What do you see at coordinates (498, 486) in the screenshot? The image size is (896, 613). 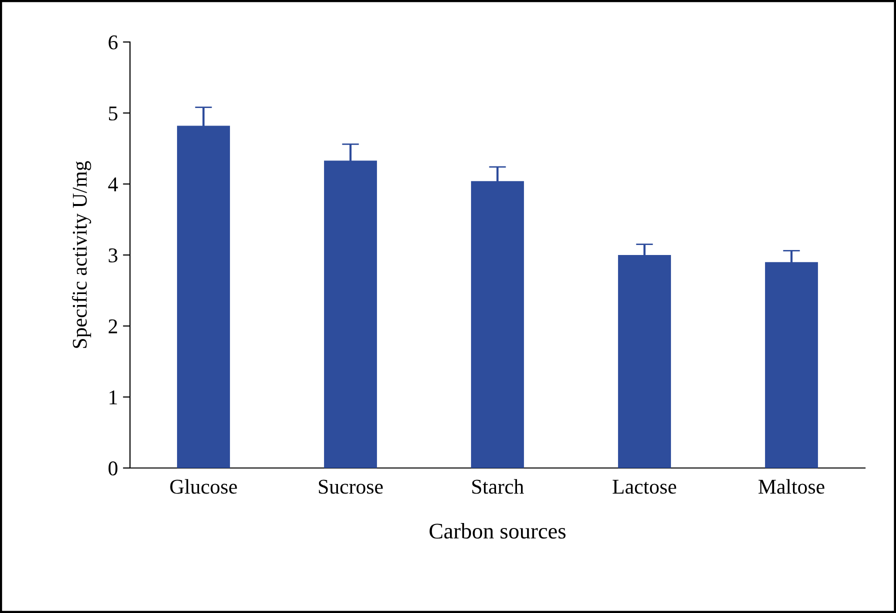 I see `x-tick-label: Starch` at bounding box center [498, 486].